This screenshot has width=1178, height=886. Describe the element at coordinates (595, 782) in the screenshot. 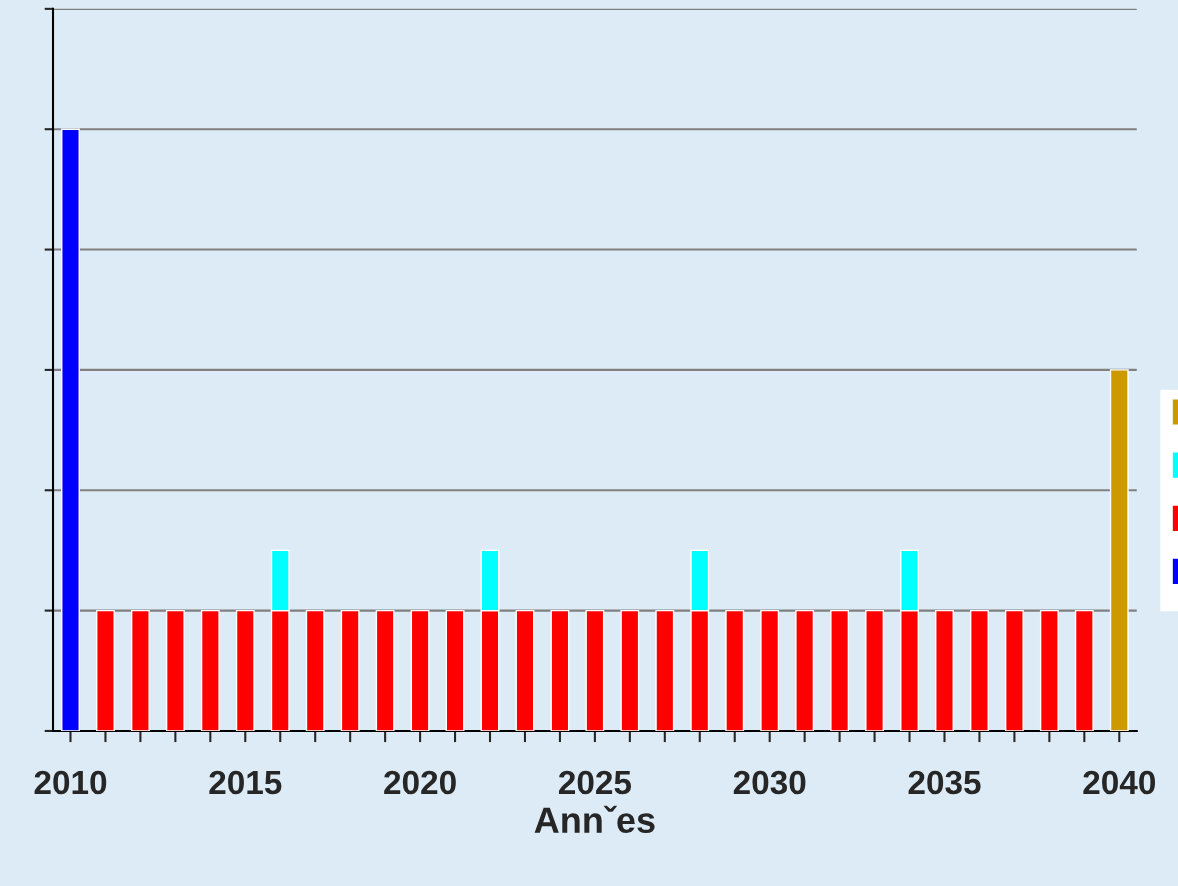

I see `x-tick-label: 2025` at that location.